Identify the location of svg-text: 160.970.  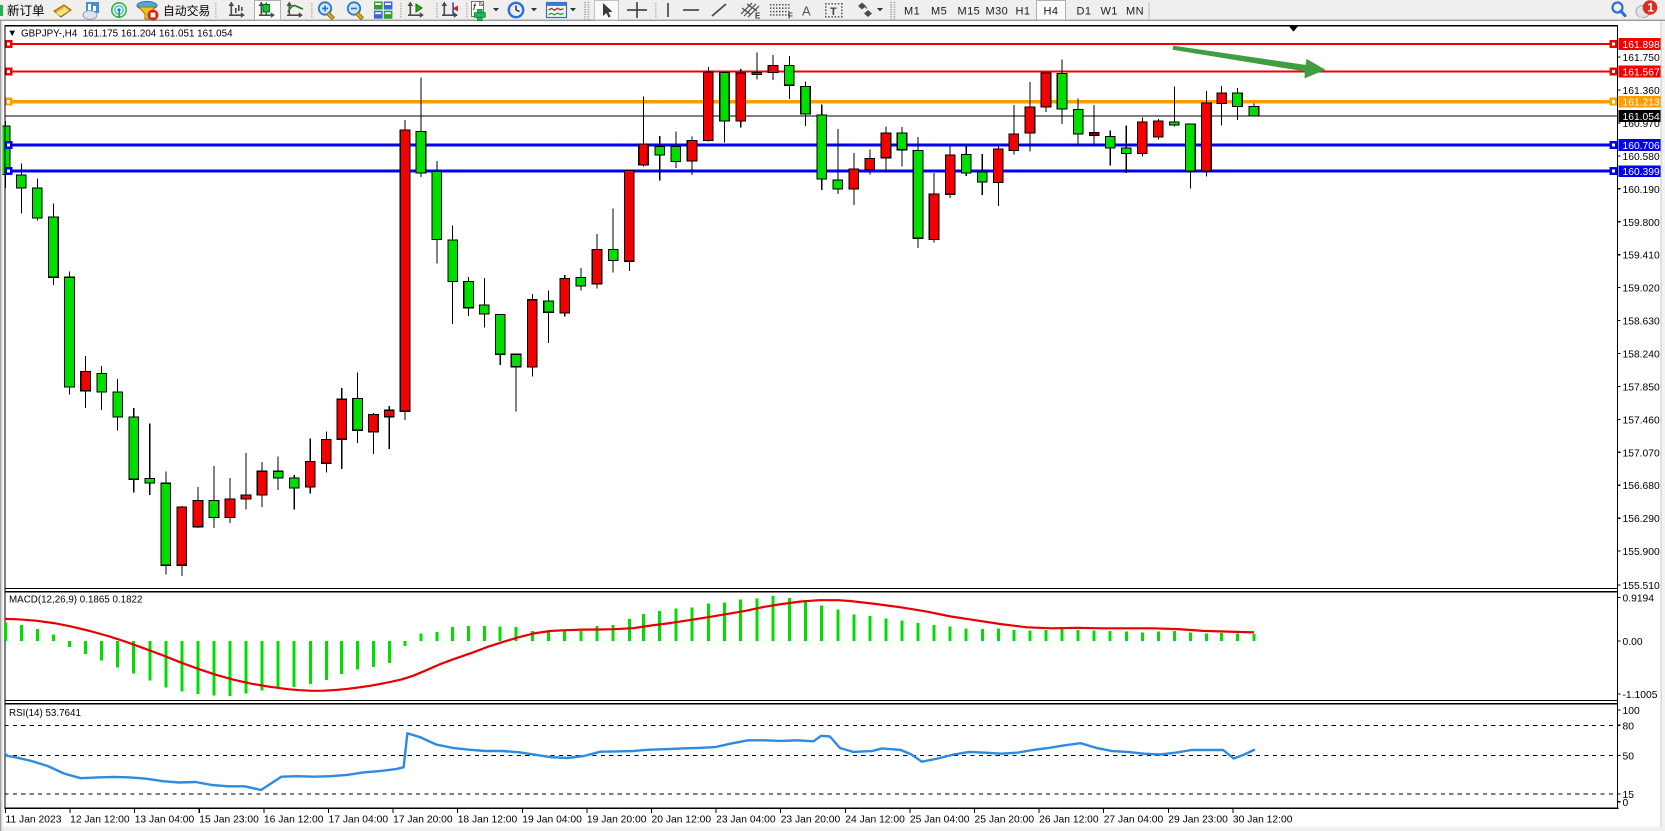
(1641, 124).